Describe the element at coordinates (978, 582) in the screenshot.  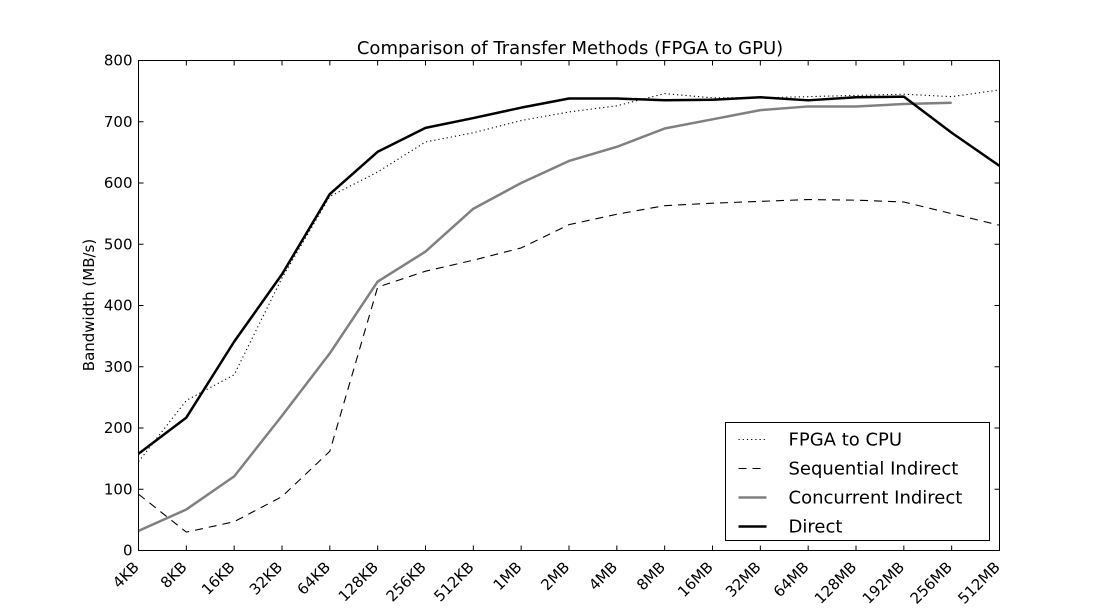
I see `x-tick-label: 512MB` at that location.